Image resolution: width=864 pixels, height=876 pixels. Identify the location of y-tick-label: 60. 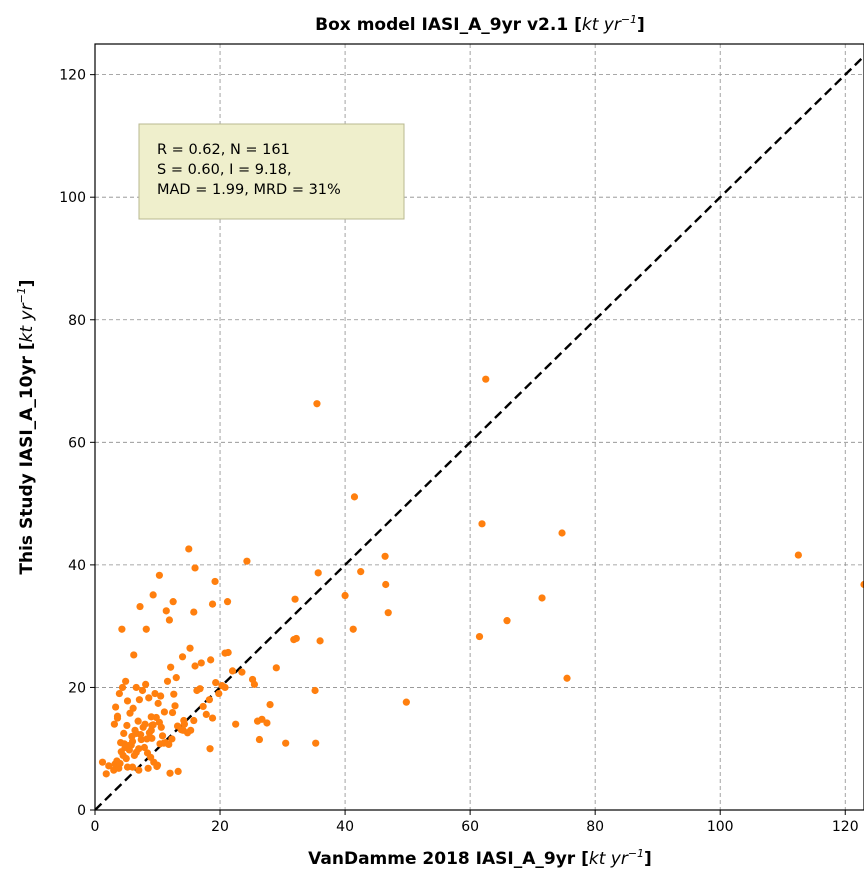
(77, 443).